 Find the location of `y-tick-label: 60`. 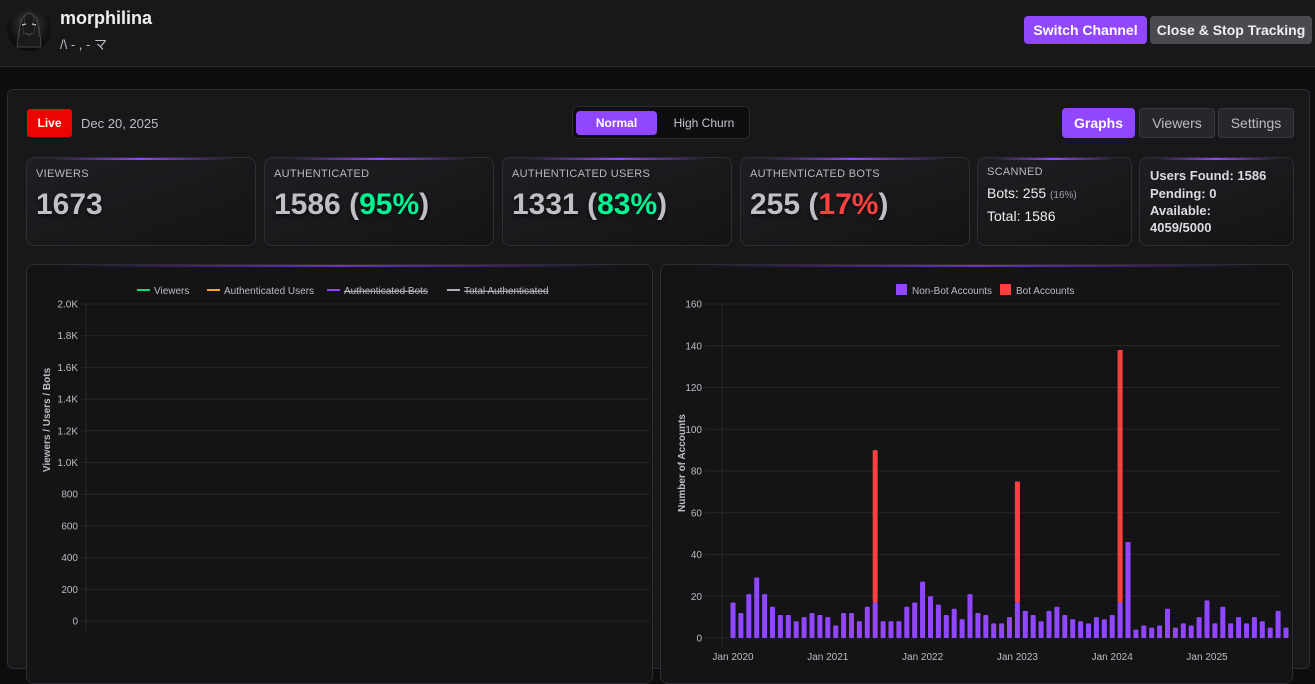

y-tick-label: 60 is located at coordinates (697, 513).